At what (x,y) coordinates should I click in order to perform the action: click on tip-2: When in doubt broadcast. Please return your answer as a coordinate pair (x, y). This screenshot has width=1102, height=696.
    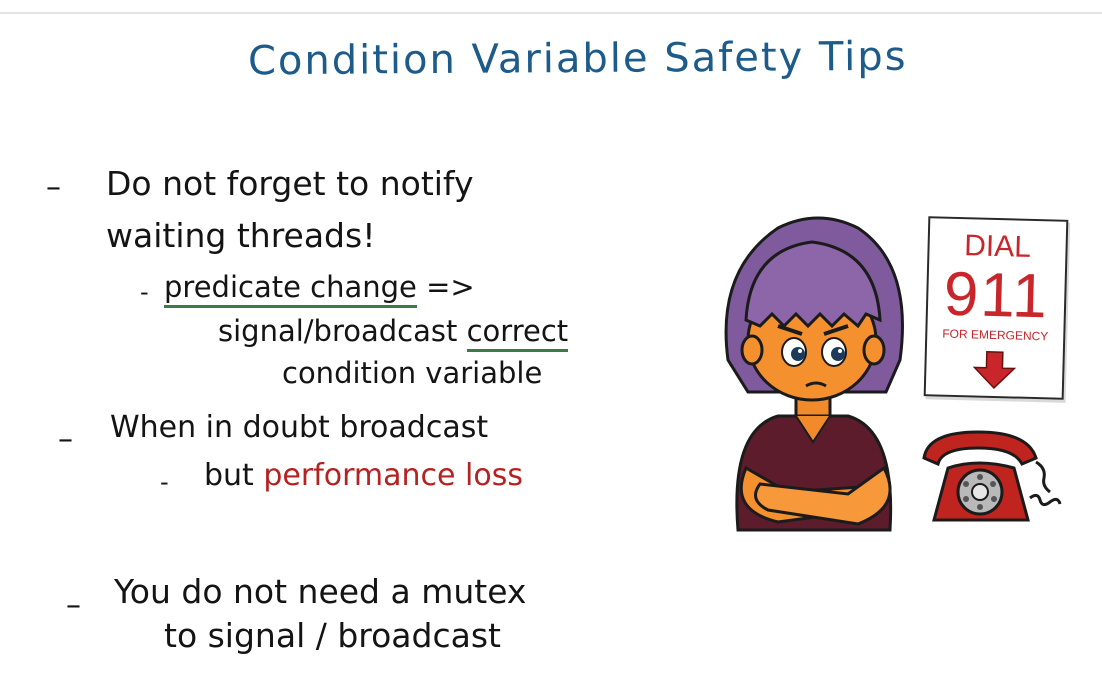
    Looking at the image, I should click on (299, 427).